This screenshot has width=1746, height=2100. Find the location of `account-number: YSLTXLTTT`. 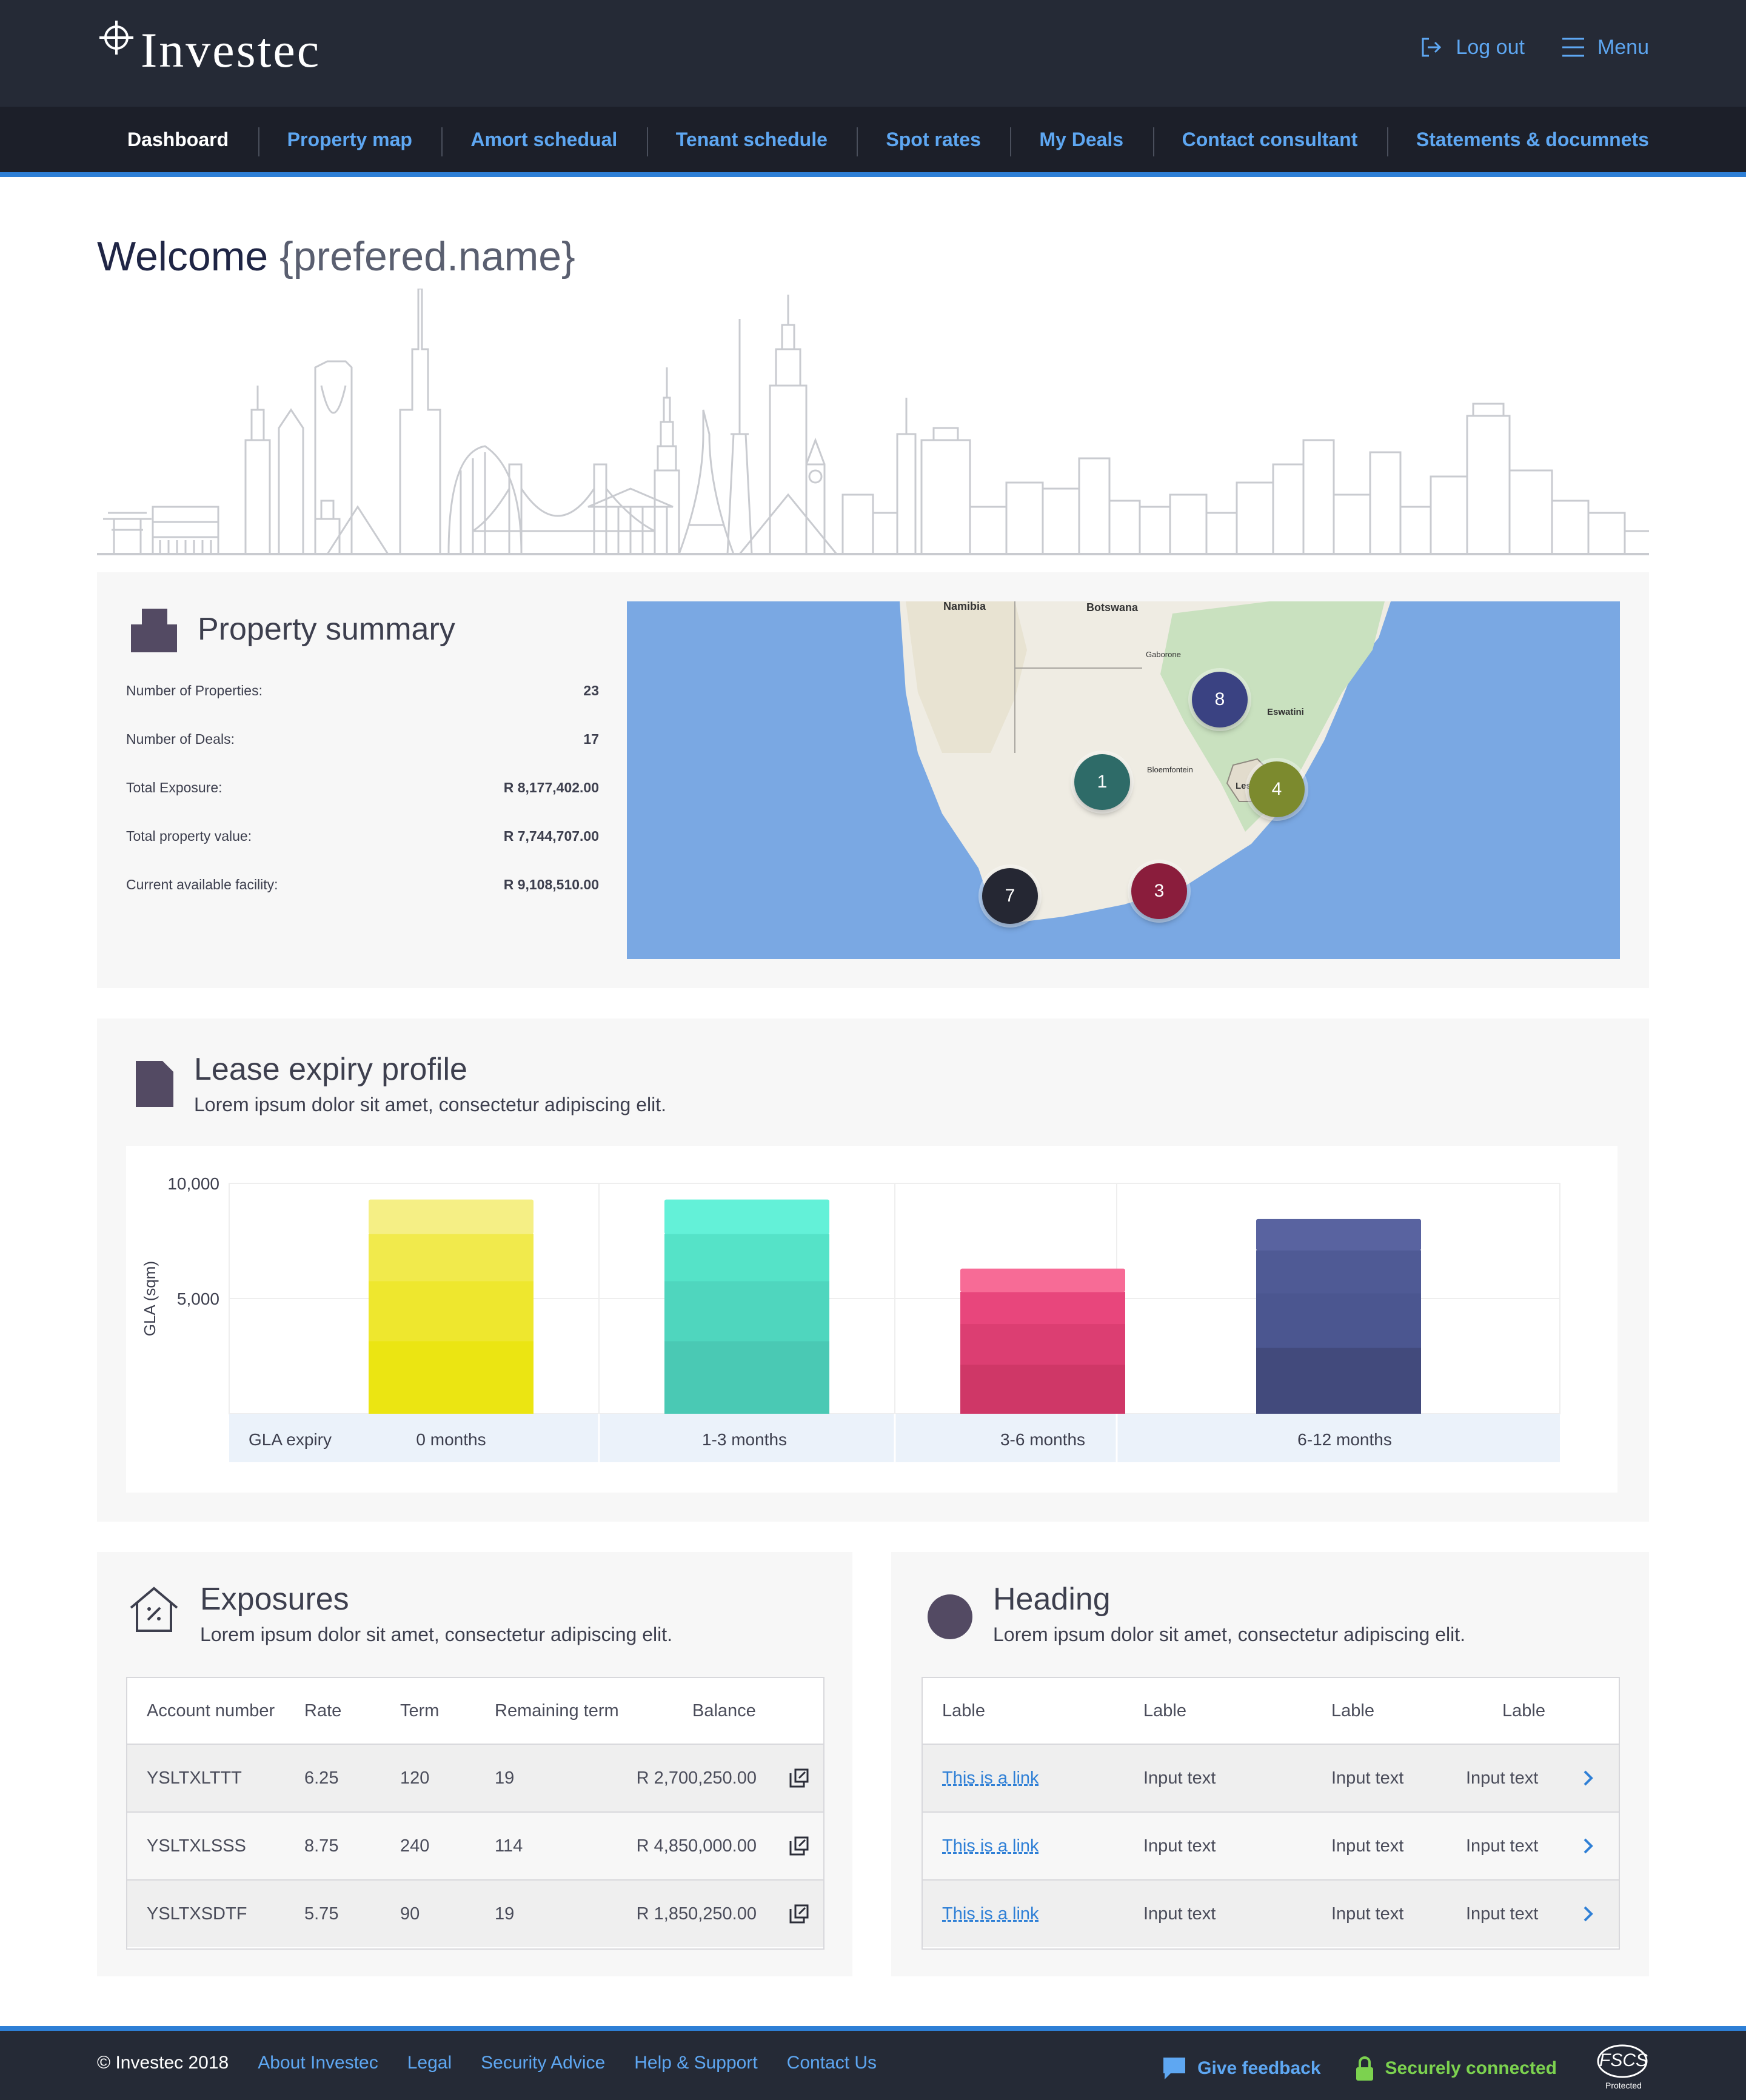

account-number: YSLTXLTTT is located at coordinates (194, 1778).